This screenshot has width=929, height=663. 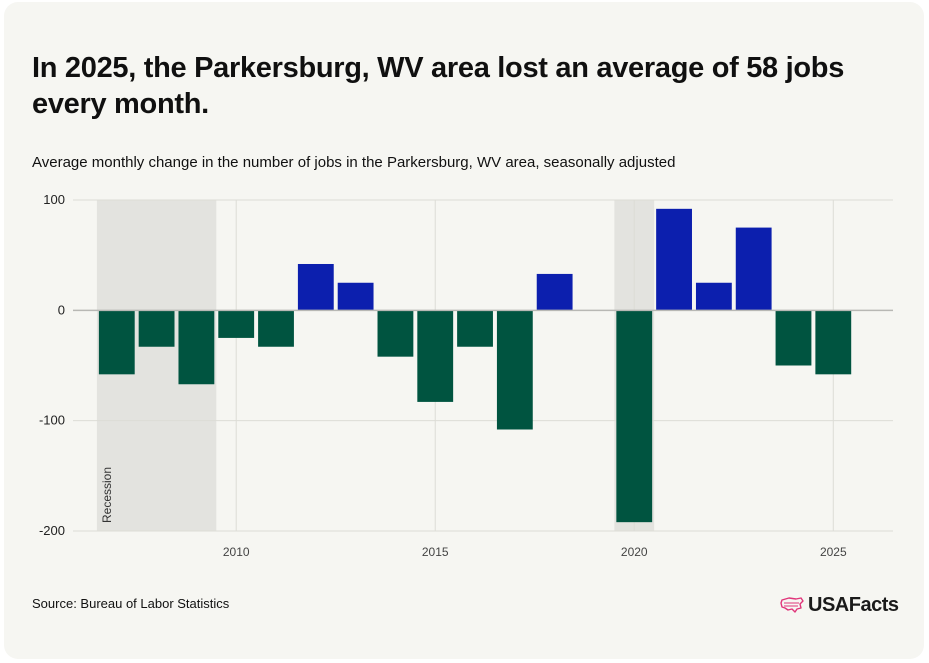 I want to click on brand-name: USAFacts, so click(x=853, y=604).